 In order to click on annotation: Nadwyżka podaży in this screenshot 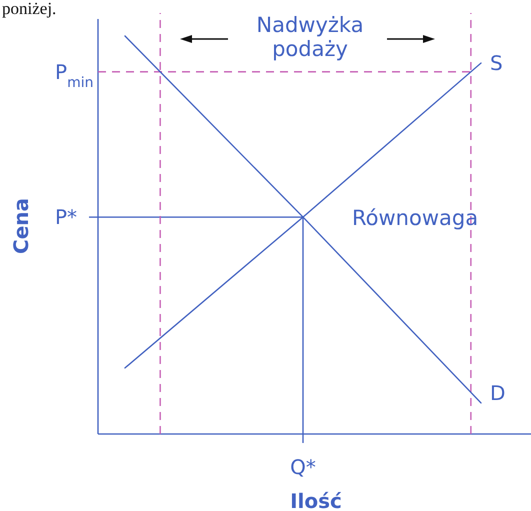, I will do `click(310, 37)`.